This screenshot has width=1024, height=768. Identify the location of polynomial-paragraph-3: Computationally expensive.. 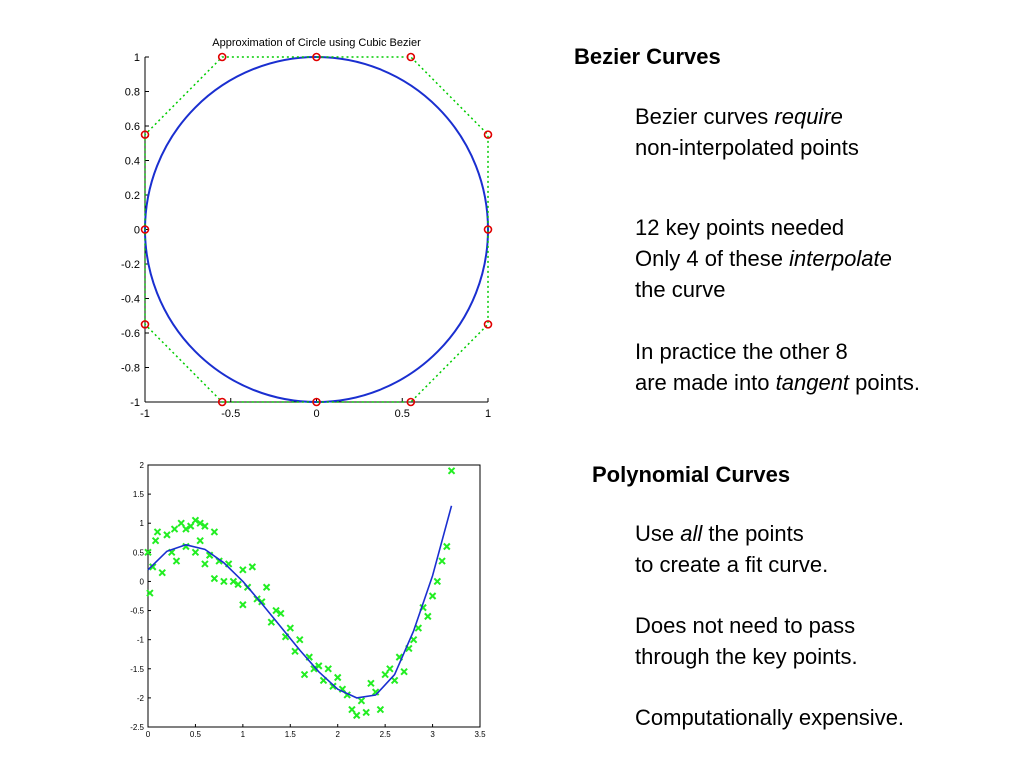
(769, 717).